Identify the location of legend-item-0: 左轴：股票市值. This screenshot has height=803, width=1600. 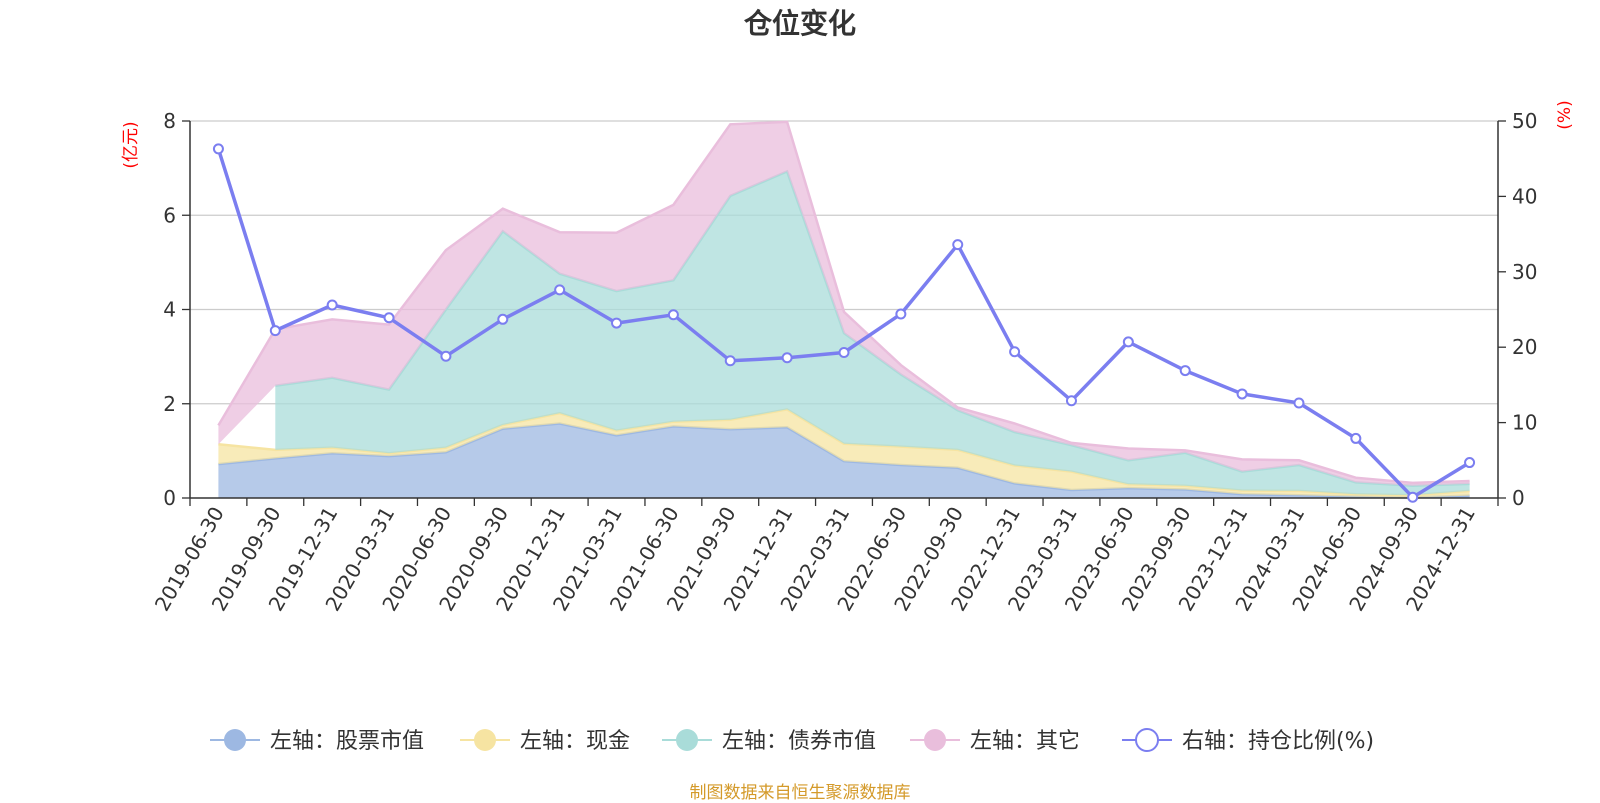
(317, 741).